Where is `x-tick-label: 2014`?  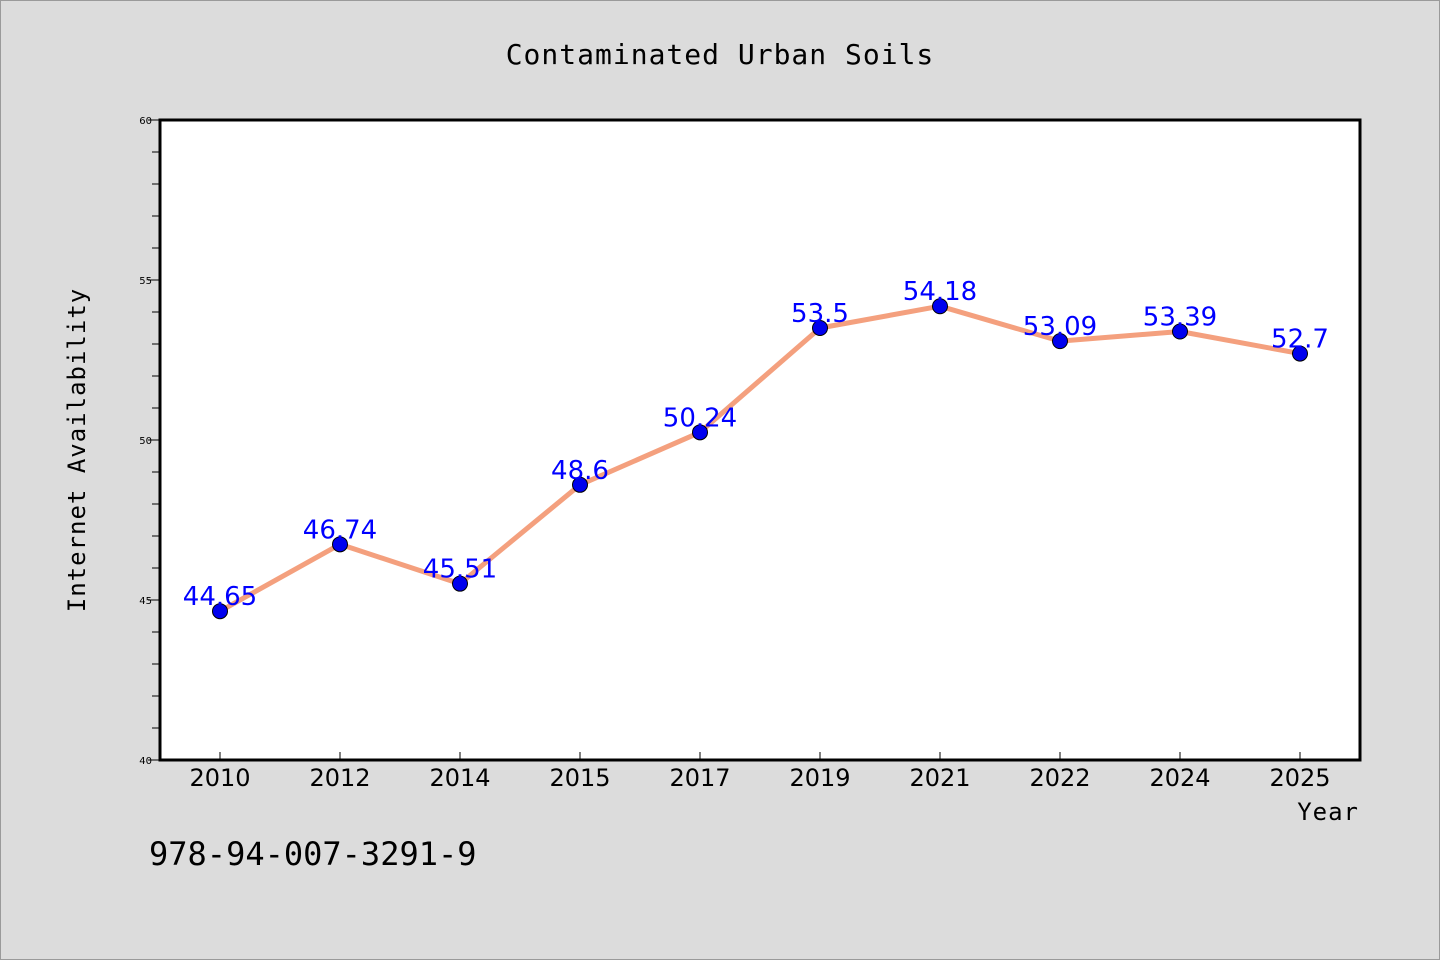 x-tick-label: 2014 is located at coordinates (459, 778).